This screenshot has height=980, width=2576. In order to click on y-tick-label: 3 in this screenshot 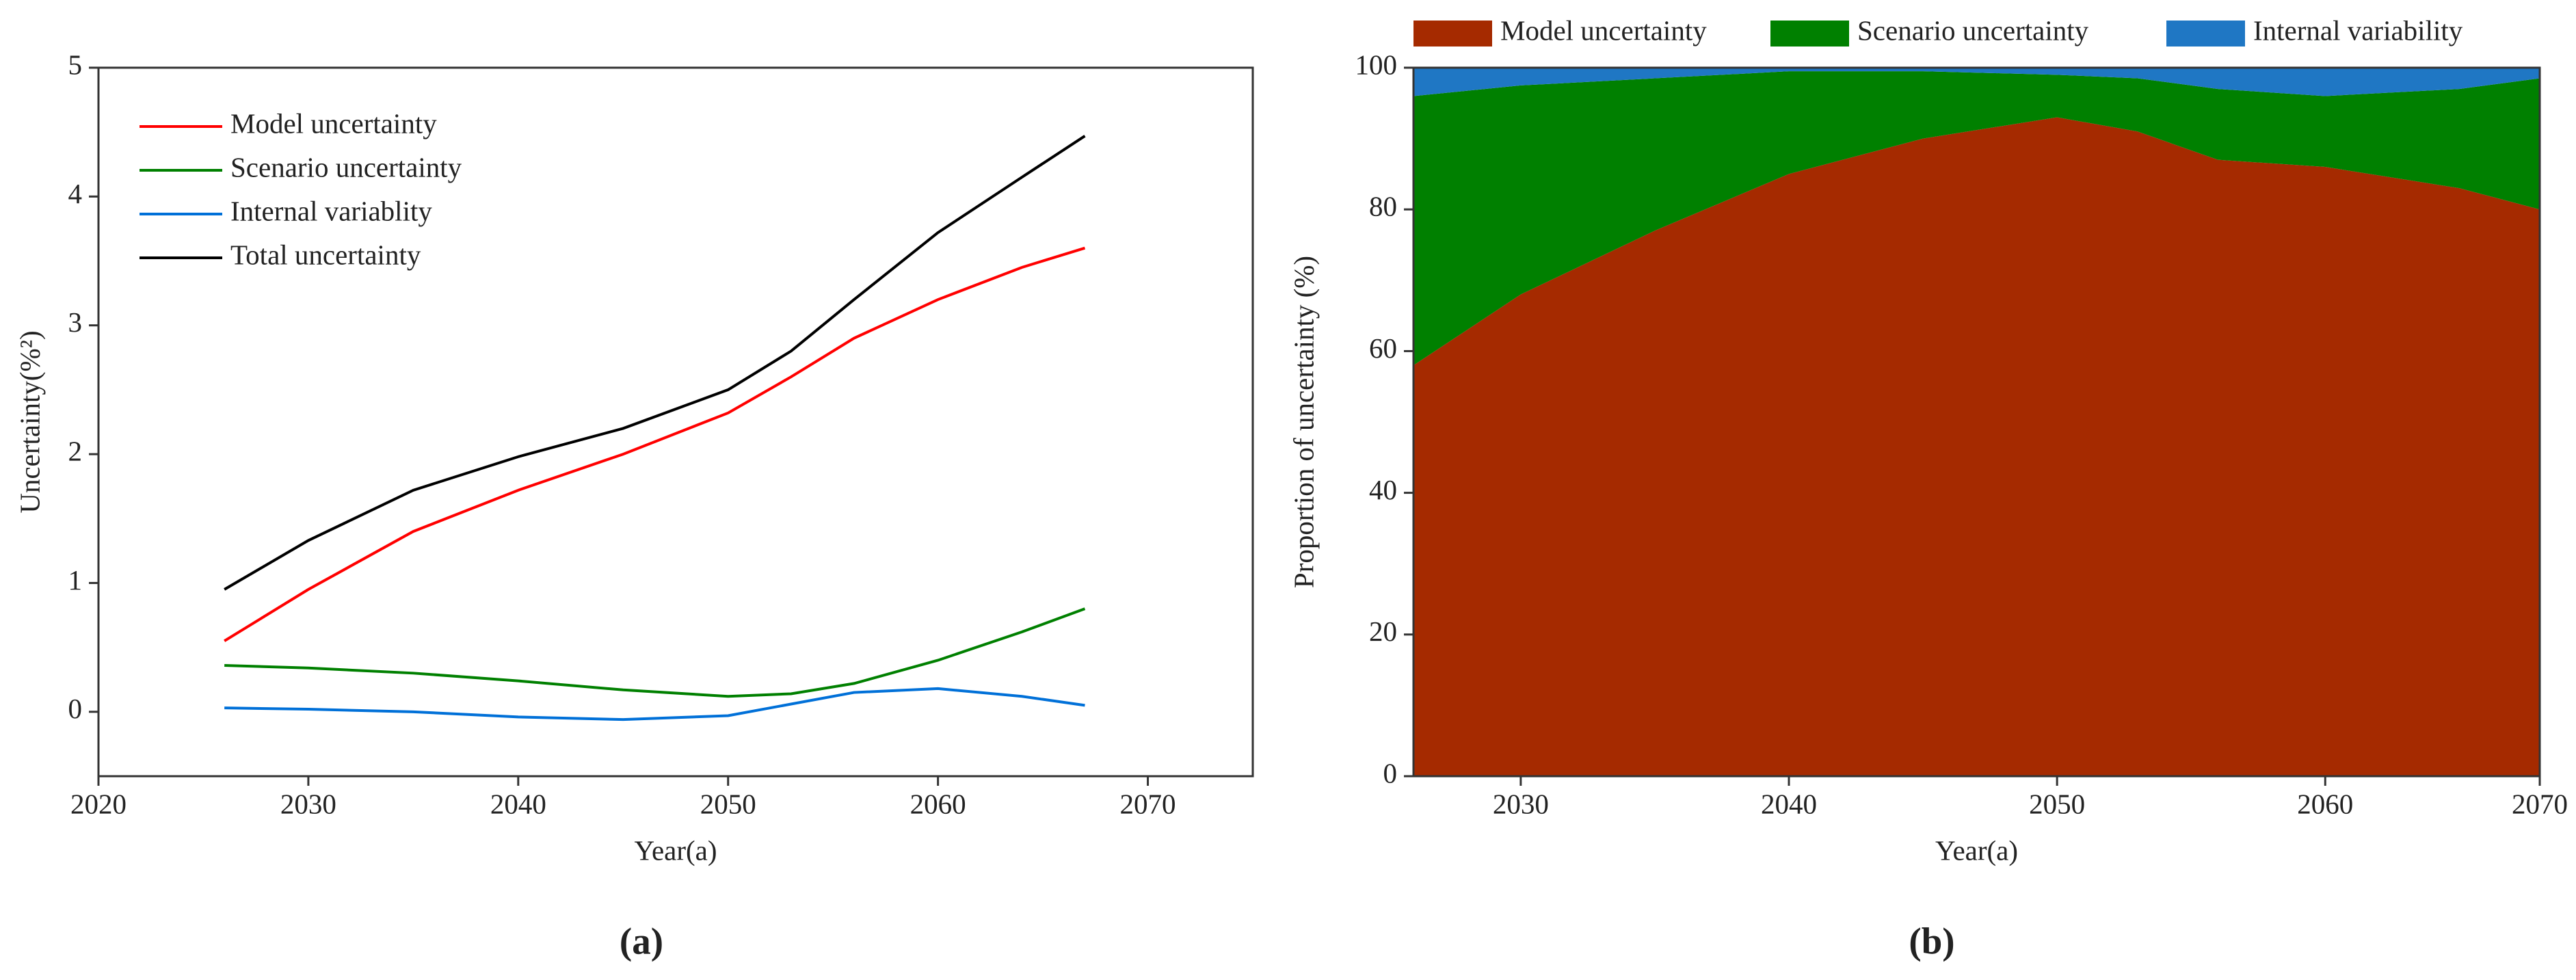, I will do `click(75, 322)`.